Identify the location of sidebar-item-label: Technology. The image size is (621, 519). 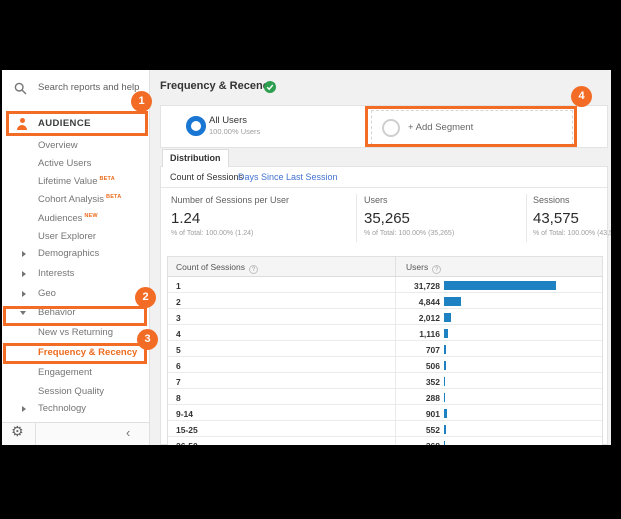
(62, 408).